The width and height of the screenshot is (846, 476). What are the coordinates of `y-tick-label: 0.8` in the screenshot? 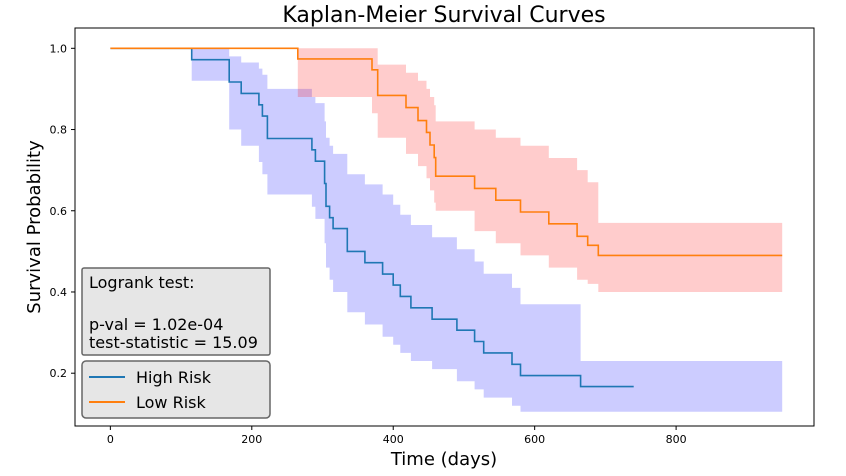 It's located at (59, 130).